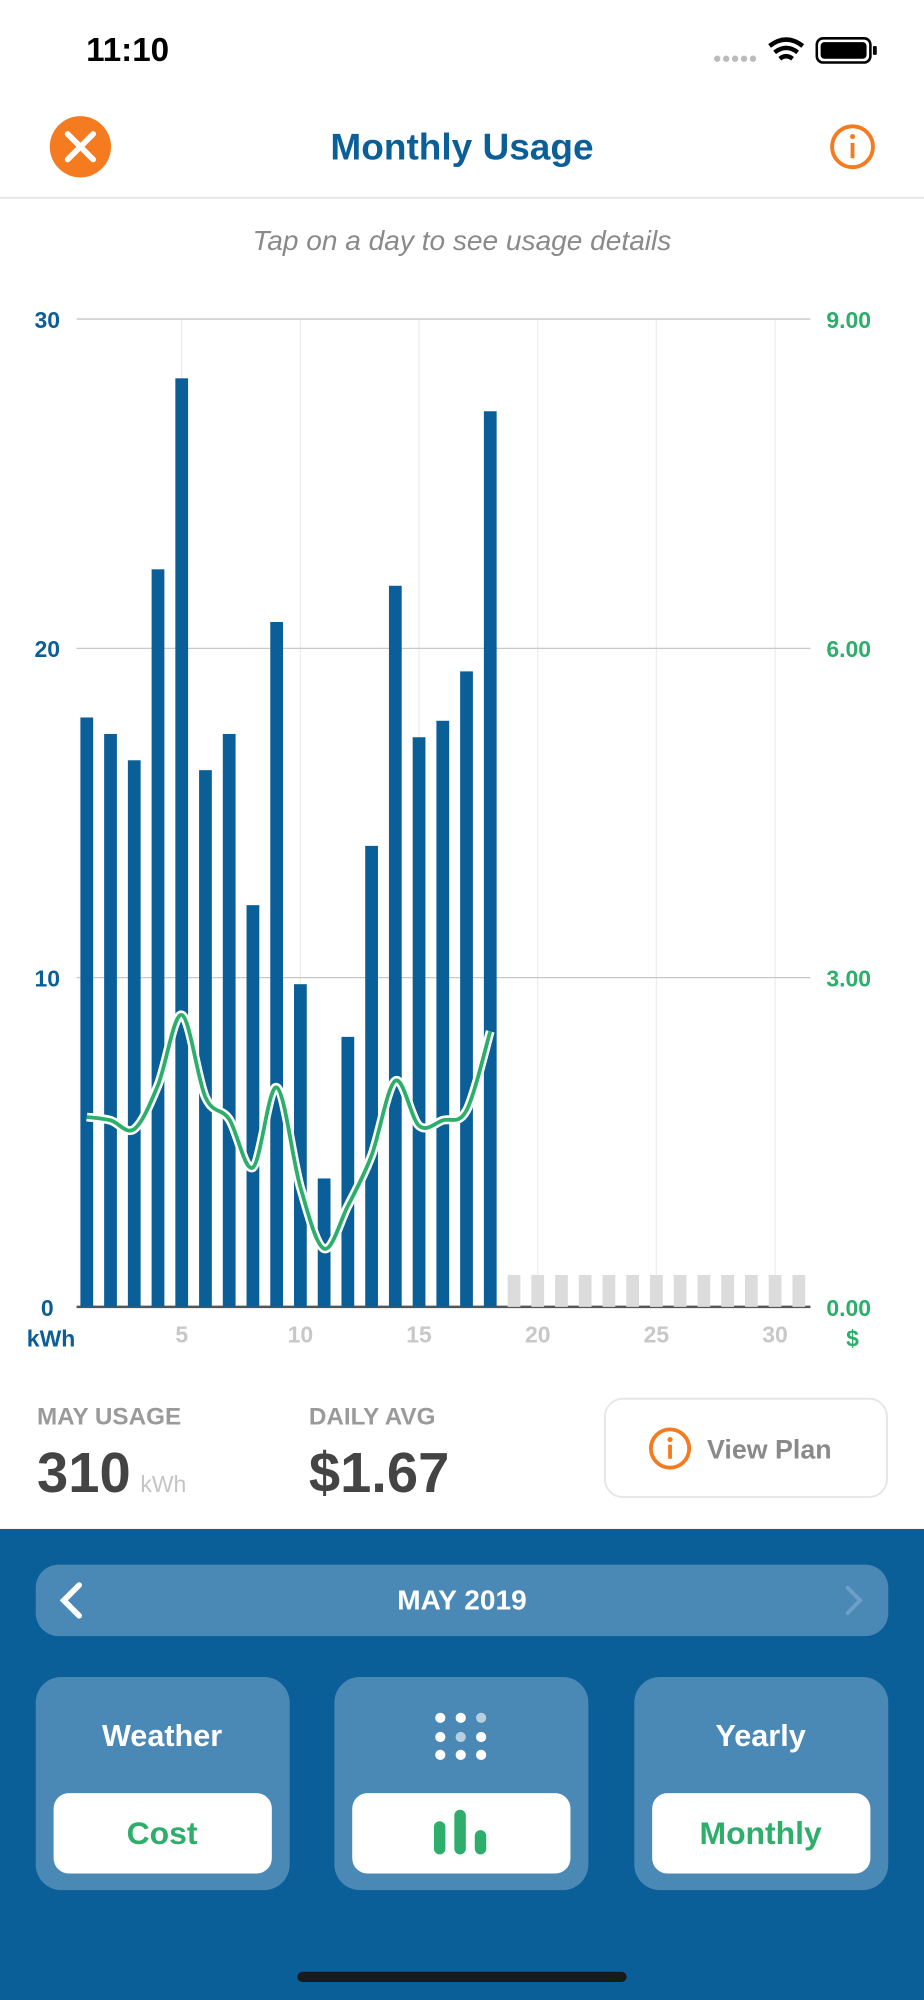  I want to click on x-tick-label: 20, so click(538, 1335).